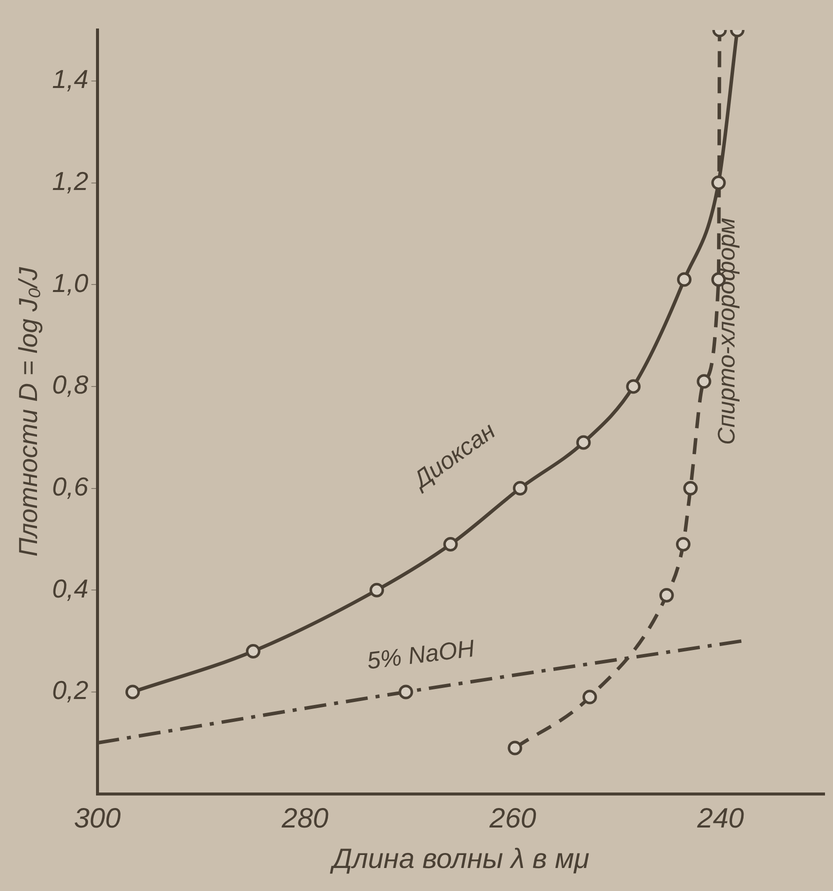 This screenshot has width=833, height=891. Describe the element at coordinates (27, 411) in the screenshot. I see `y-axis-title: Плотности D = log J₀/J` at that location.